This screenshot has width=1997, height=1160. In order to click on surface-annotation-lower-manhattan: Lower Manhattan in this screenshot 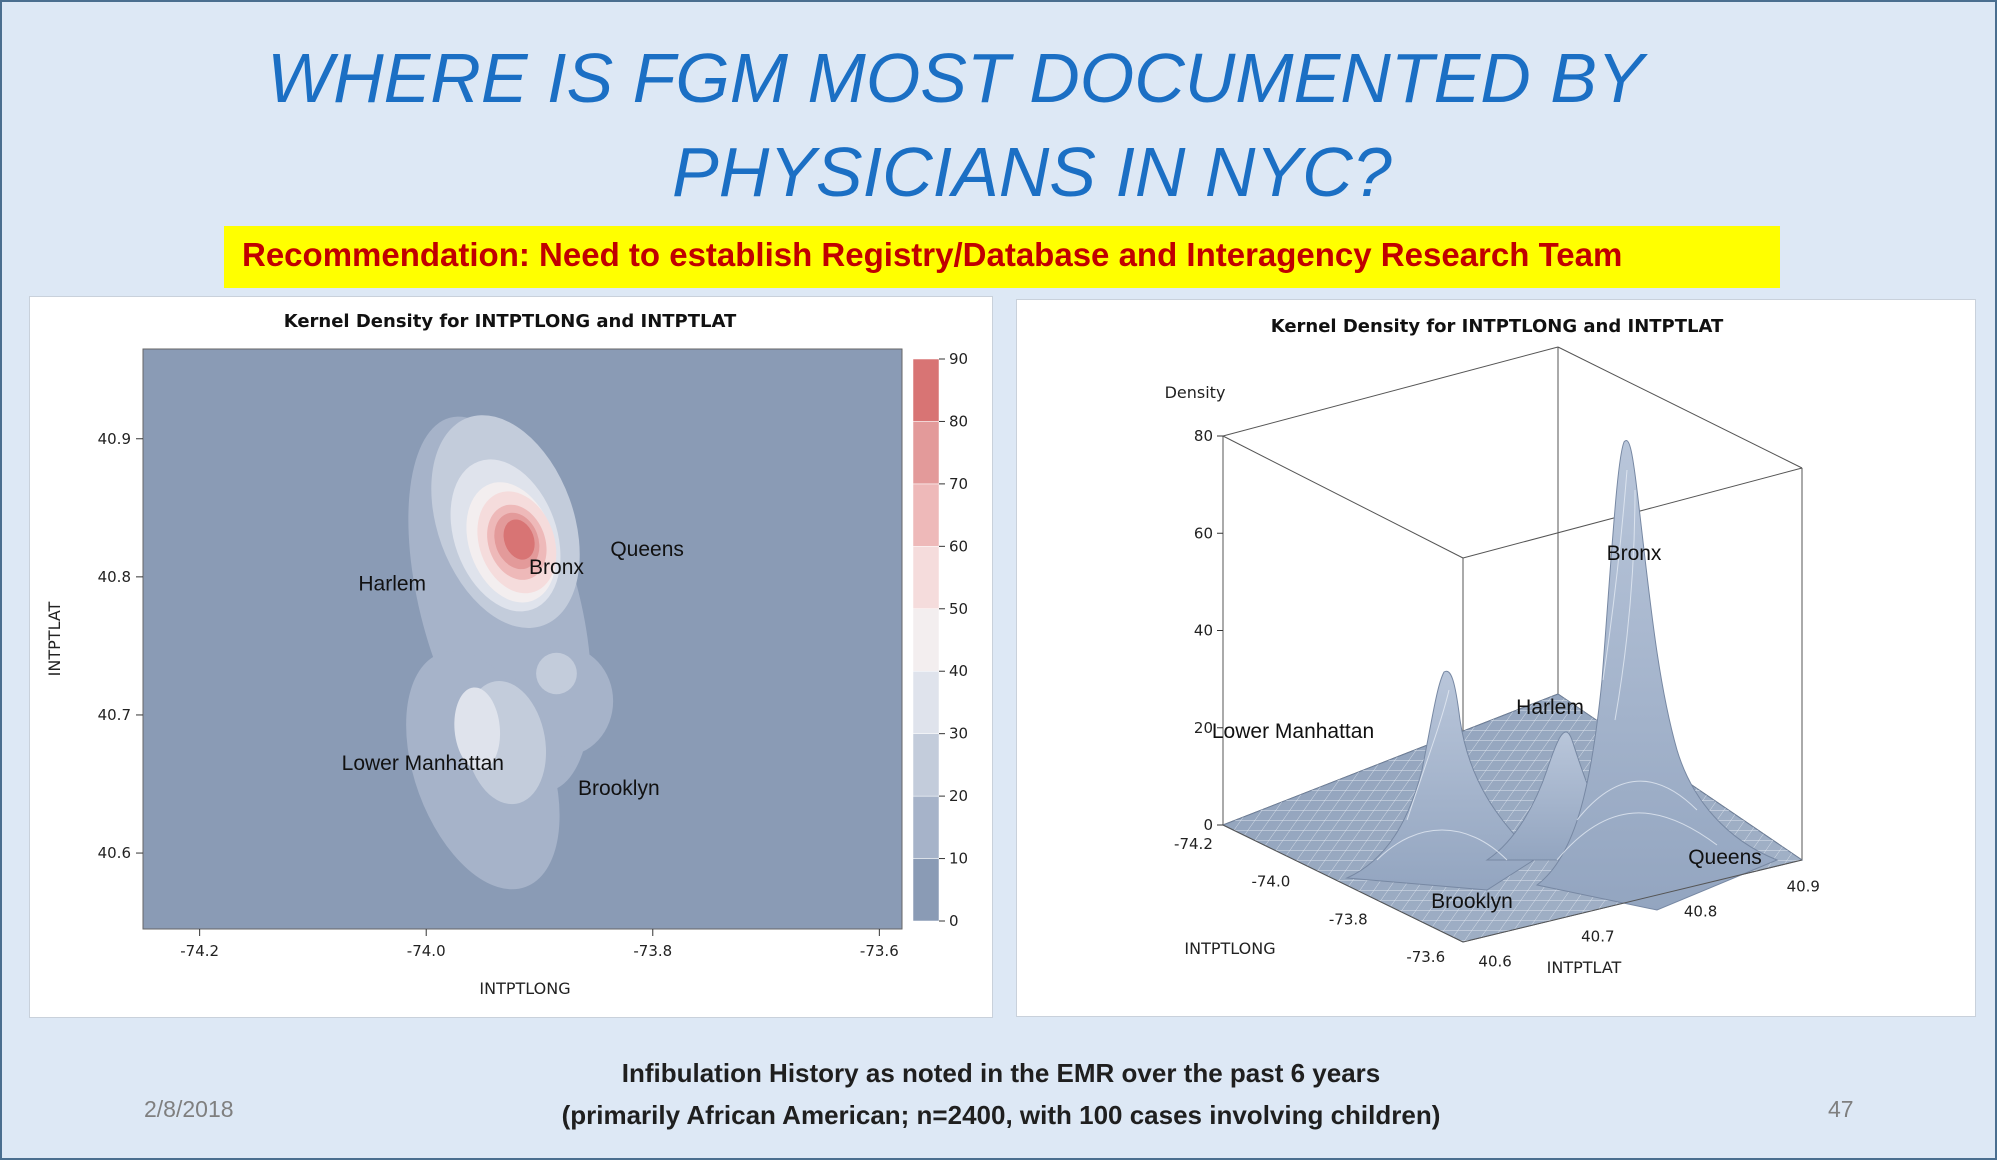, I will do `click(1293, 731)`.